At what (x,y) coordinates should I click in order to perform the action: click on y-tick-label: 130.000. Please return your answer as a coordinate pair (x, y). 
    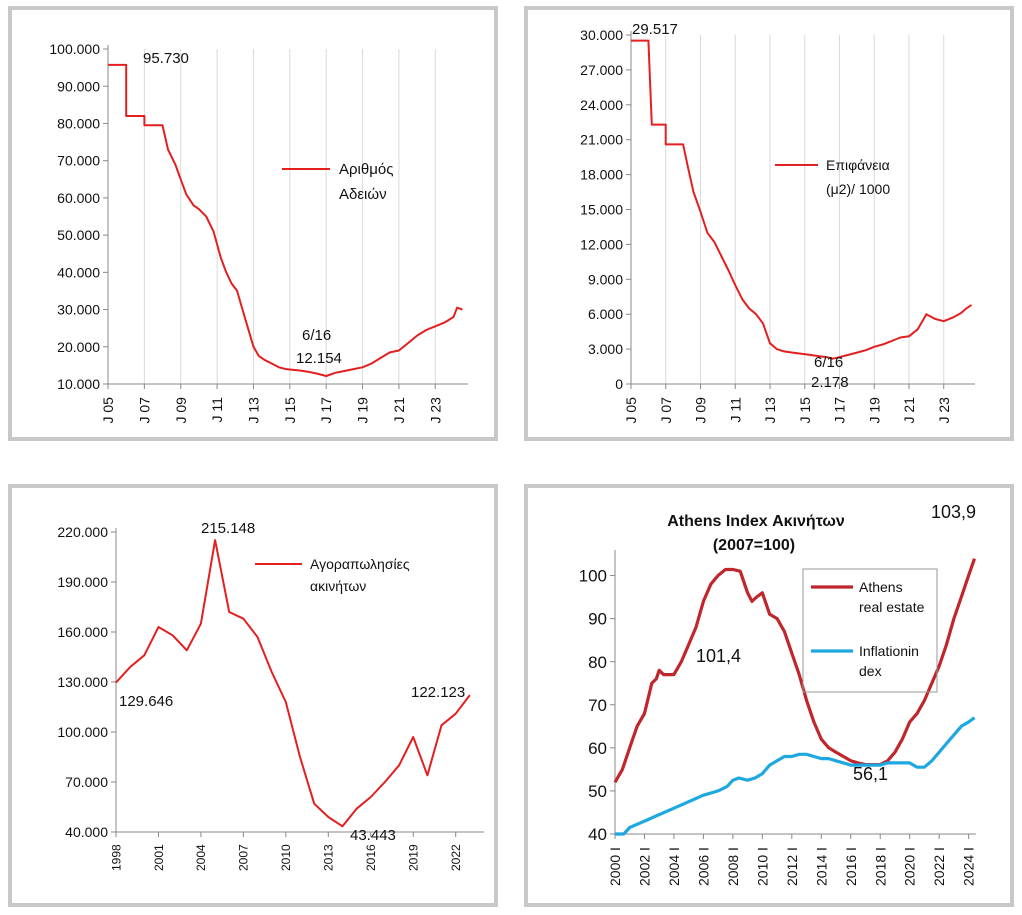
    Looking at the image, I should click on (82, 682).